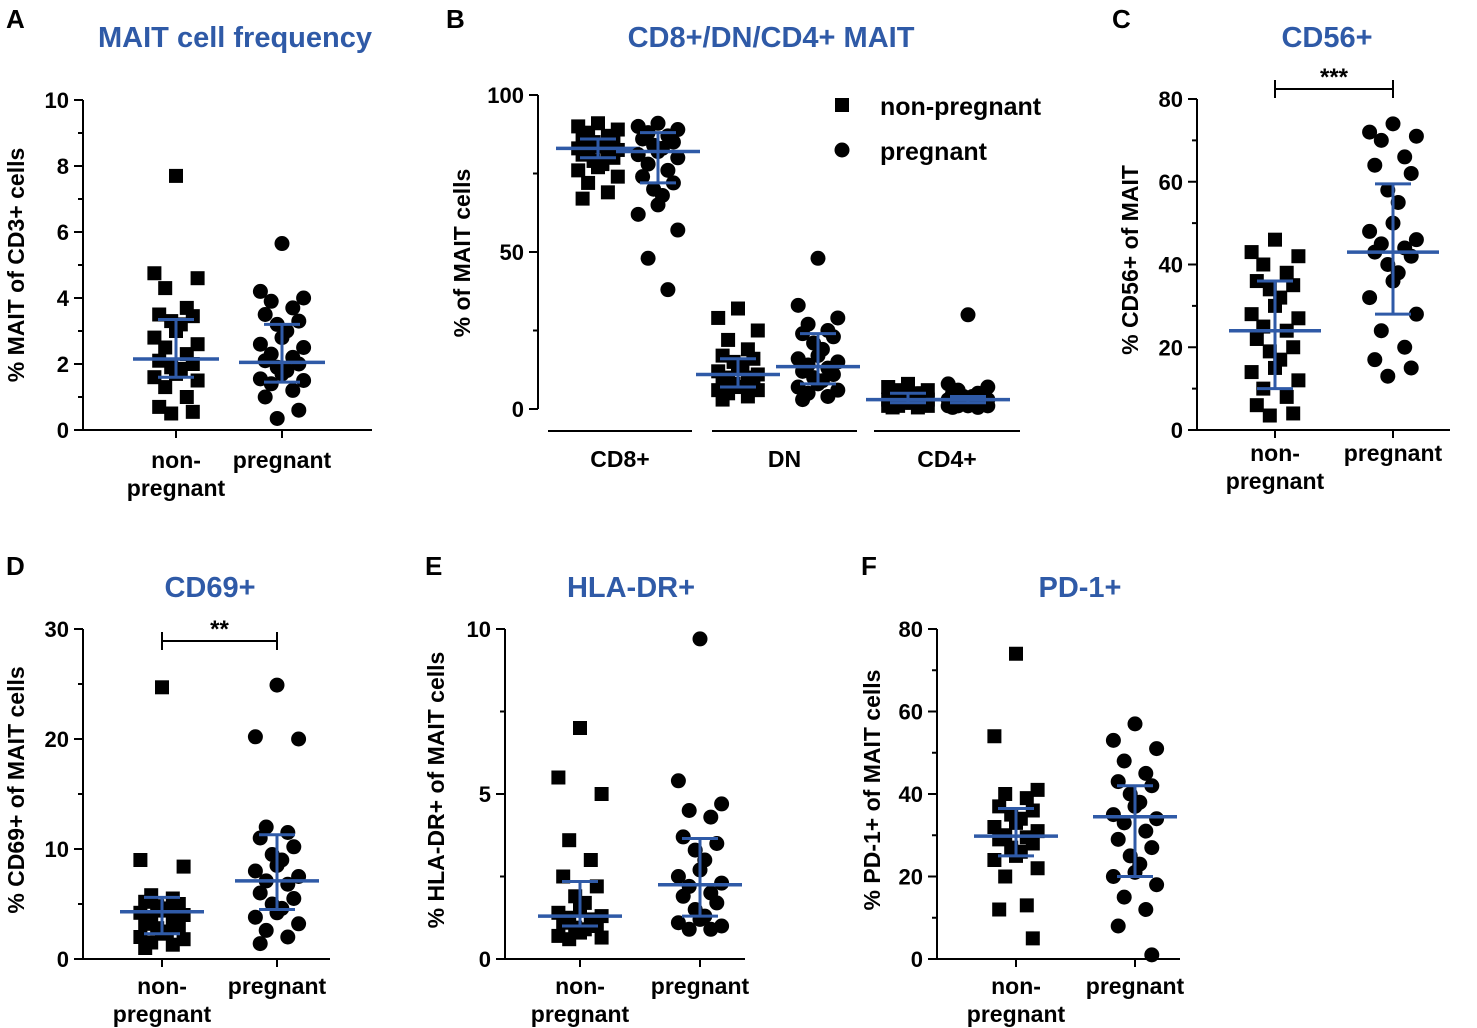 This screenshot has height=1028, width=1477. Describe the element at coordinates (176, 460) in the screenshot. I see `panel-a-category-label: non-` at that location.